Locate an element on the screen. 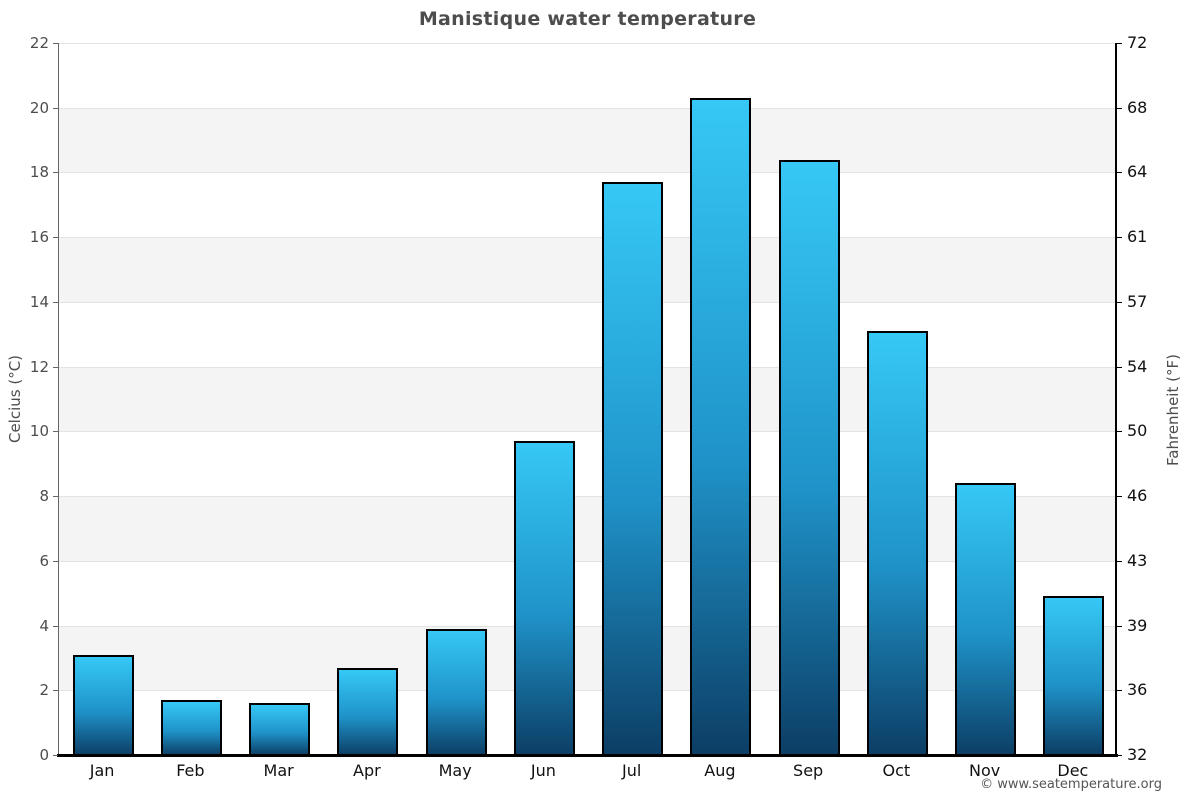  y-tick-label-right: 36 is located at coordinates (1137, 690).